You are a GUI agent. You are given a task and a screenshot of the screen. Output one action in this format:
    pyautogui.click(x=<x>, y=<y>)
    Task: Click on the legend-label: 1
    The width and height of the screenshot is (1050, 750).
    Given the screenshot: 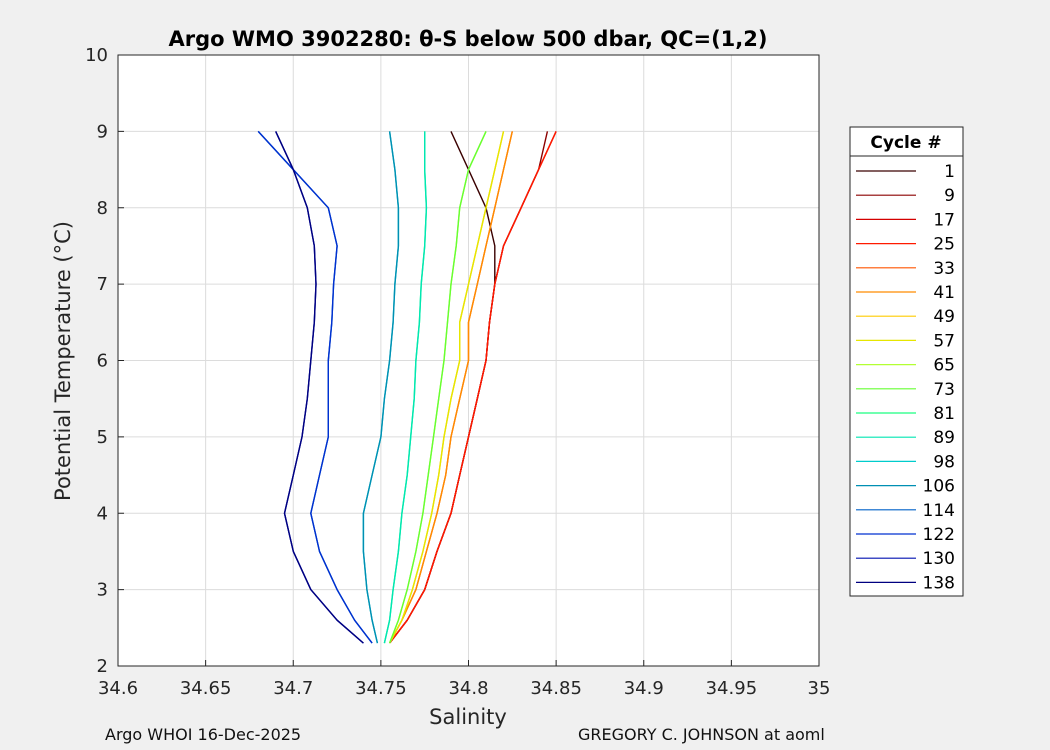 What is the action you would take?
    pyautogui.click(x=949, y=172)
    